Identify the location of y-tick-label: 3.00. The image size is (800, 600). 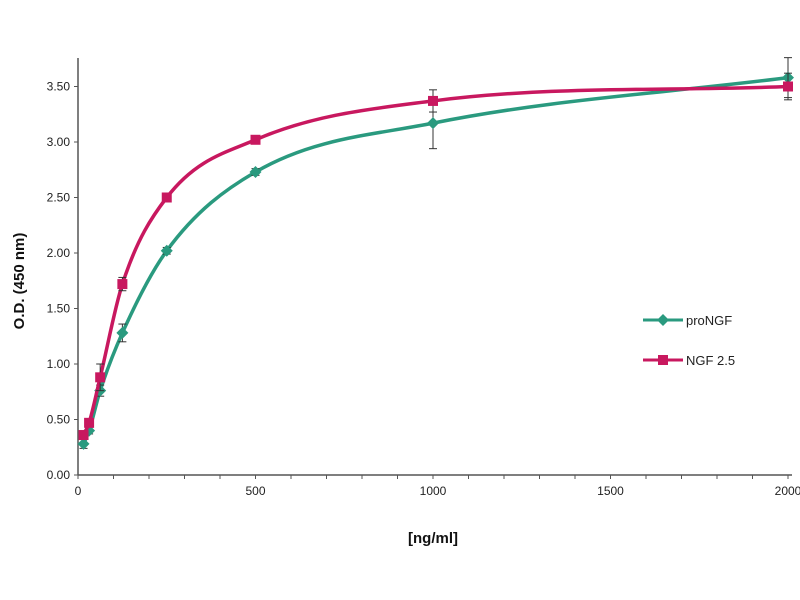
(59, 142).